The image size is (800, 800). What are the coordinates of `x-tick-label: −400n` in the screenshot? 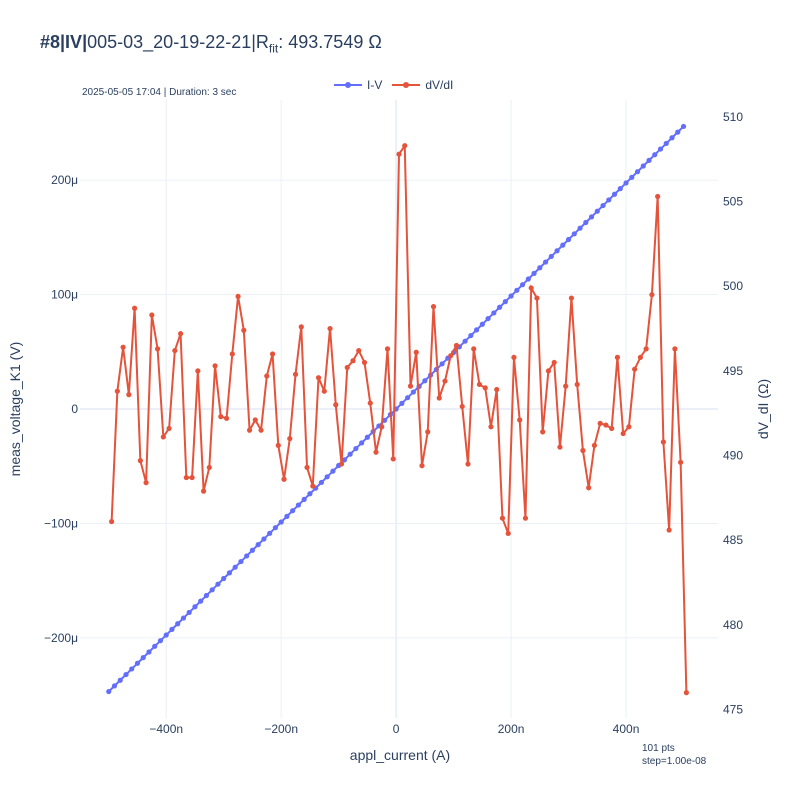 It's located at (166, 729).